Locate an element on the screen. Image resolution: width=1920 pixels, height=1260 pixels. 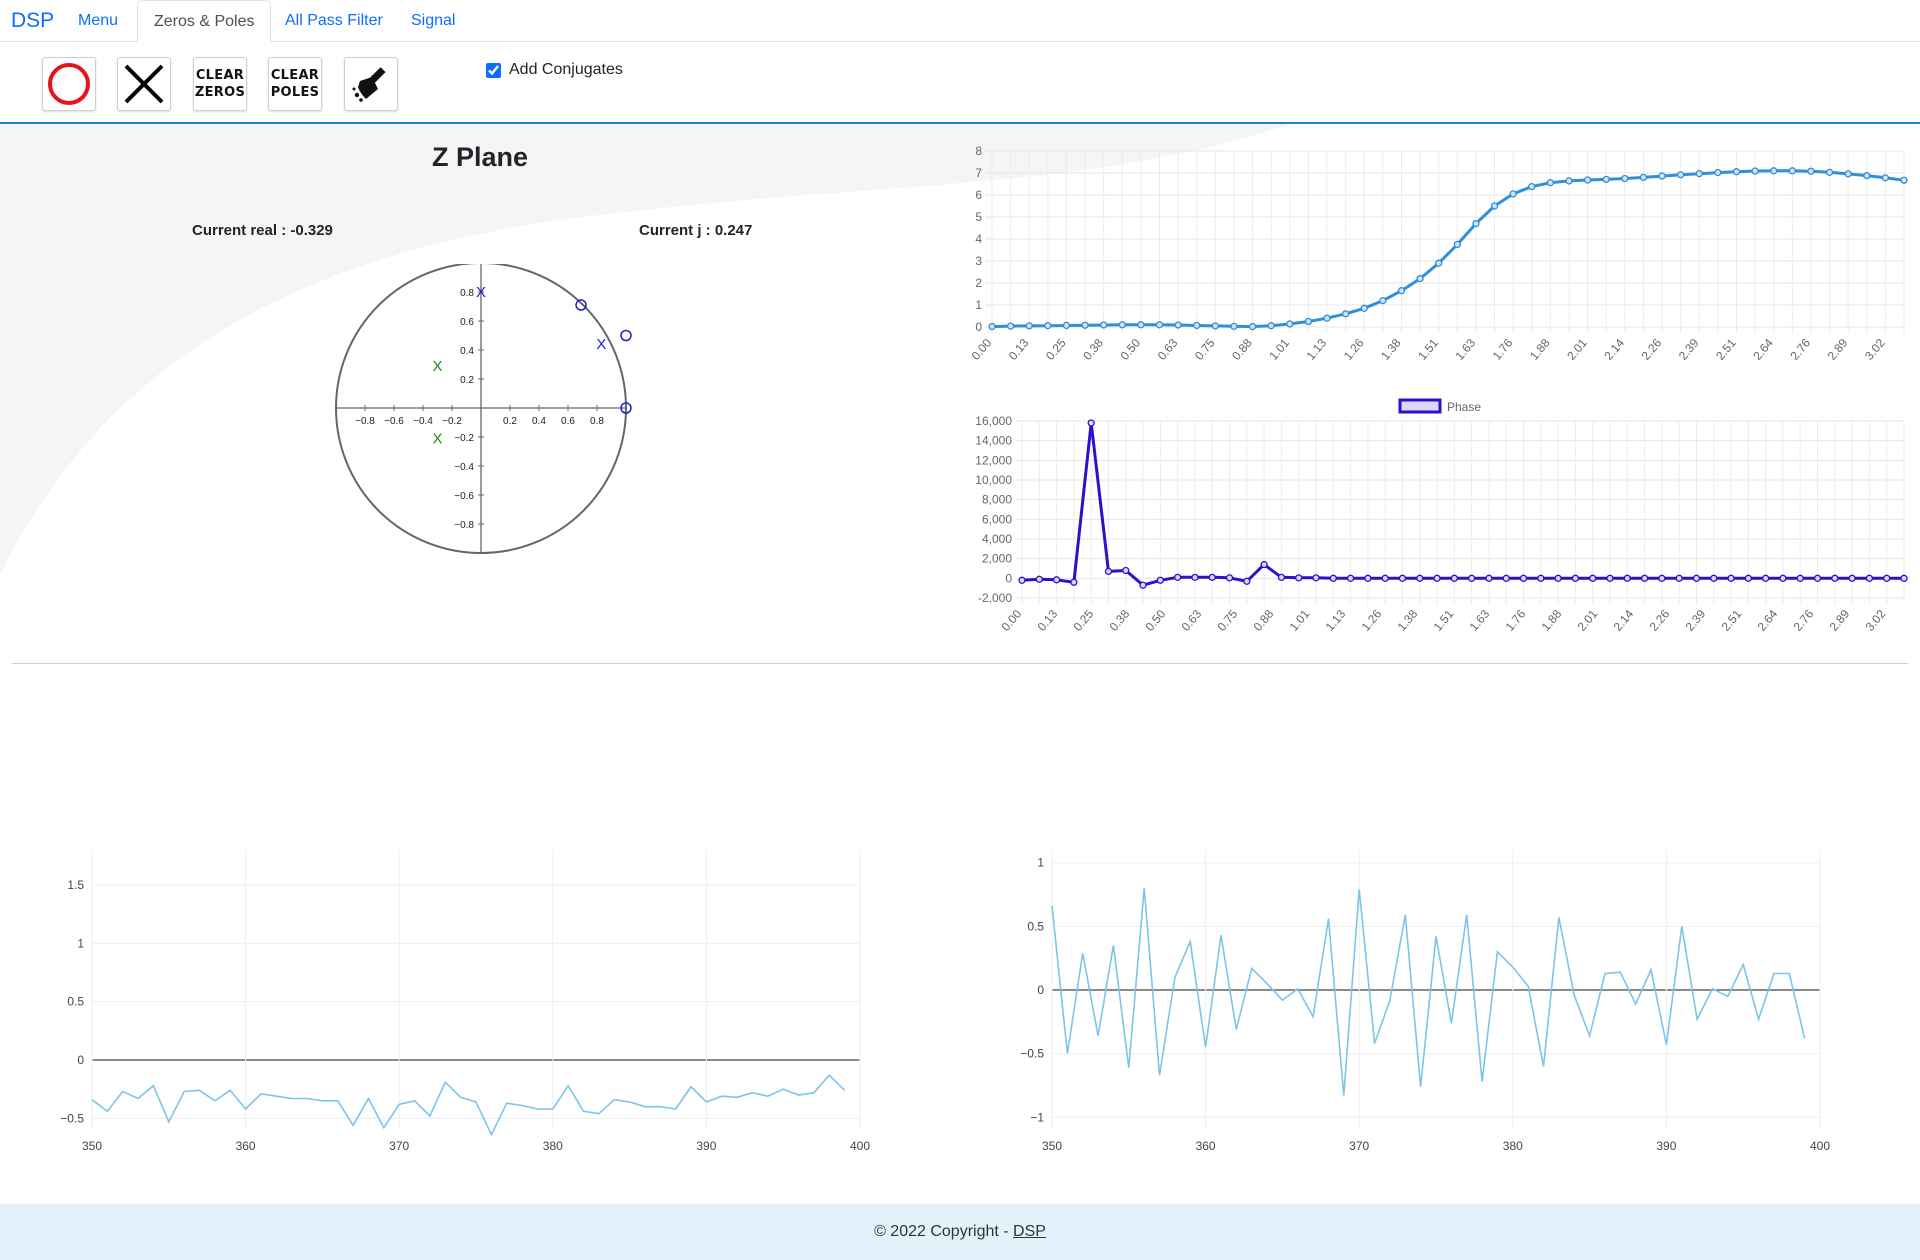
y-tick-label: 4 is located at coordinates (978, 239).